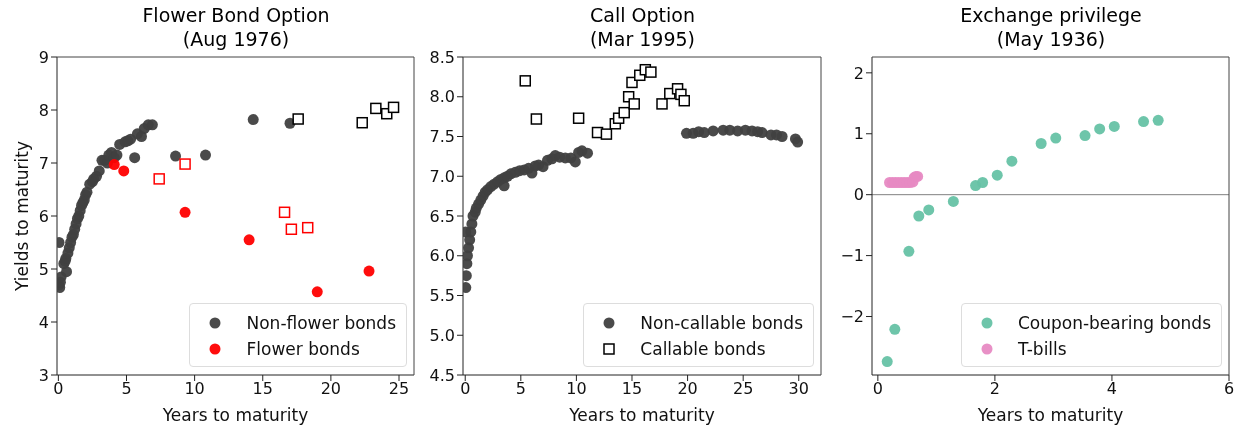 This screenshot has width=1238, height=427. What do you see at coordinates (1229, 389) in the screenshot?
I see `x-tick-label: 6` at bounding box center [1229, 389].